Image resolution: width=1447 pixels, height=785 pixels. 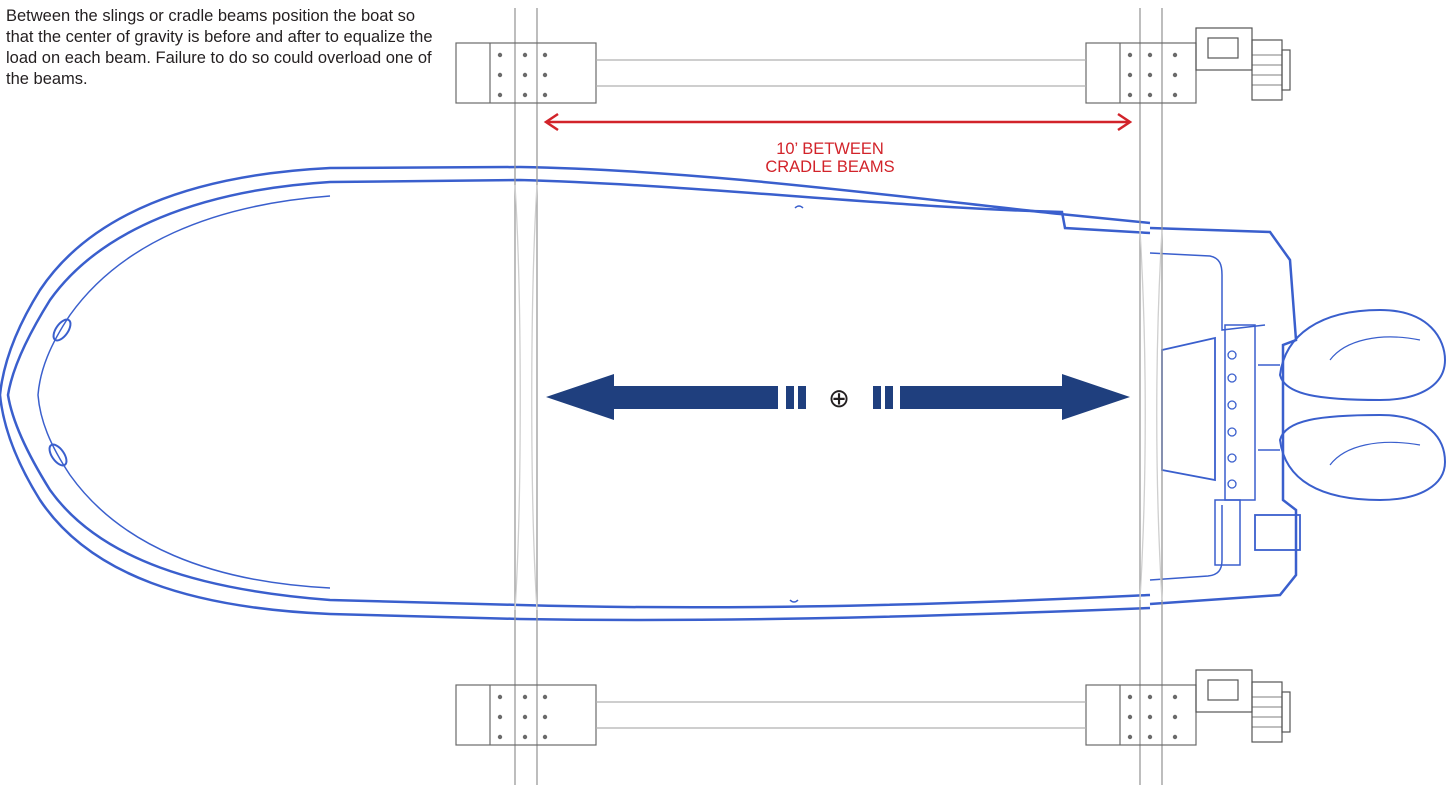 I want to click on beam-spacing-dimension-arrow, so click(x=838, y=122).